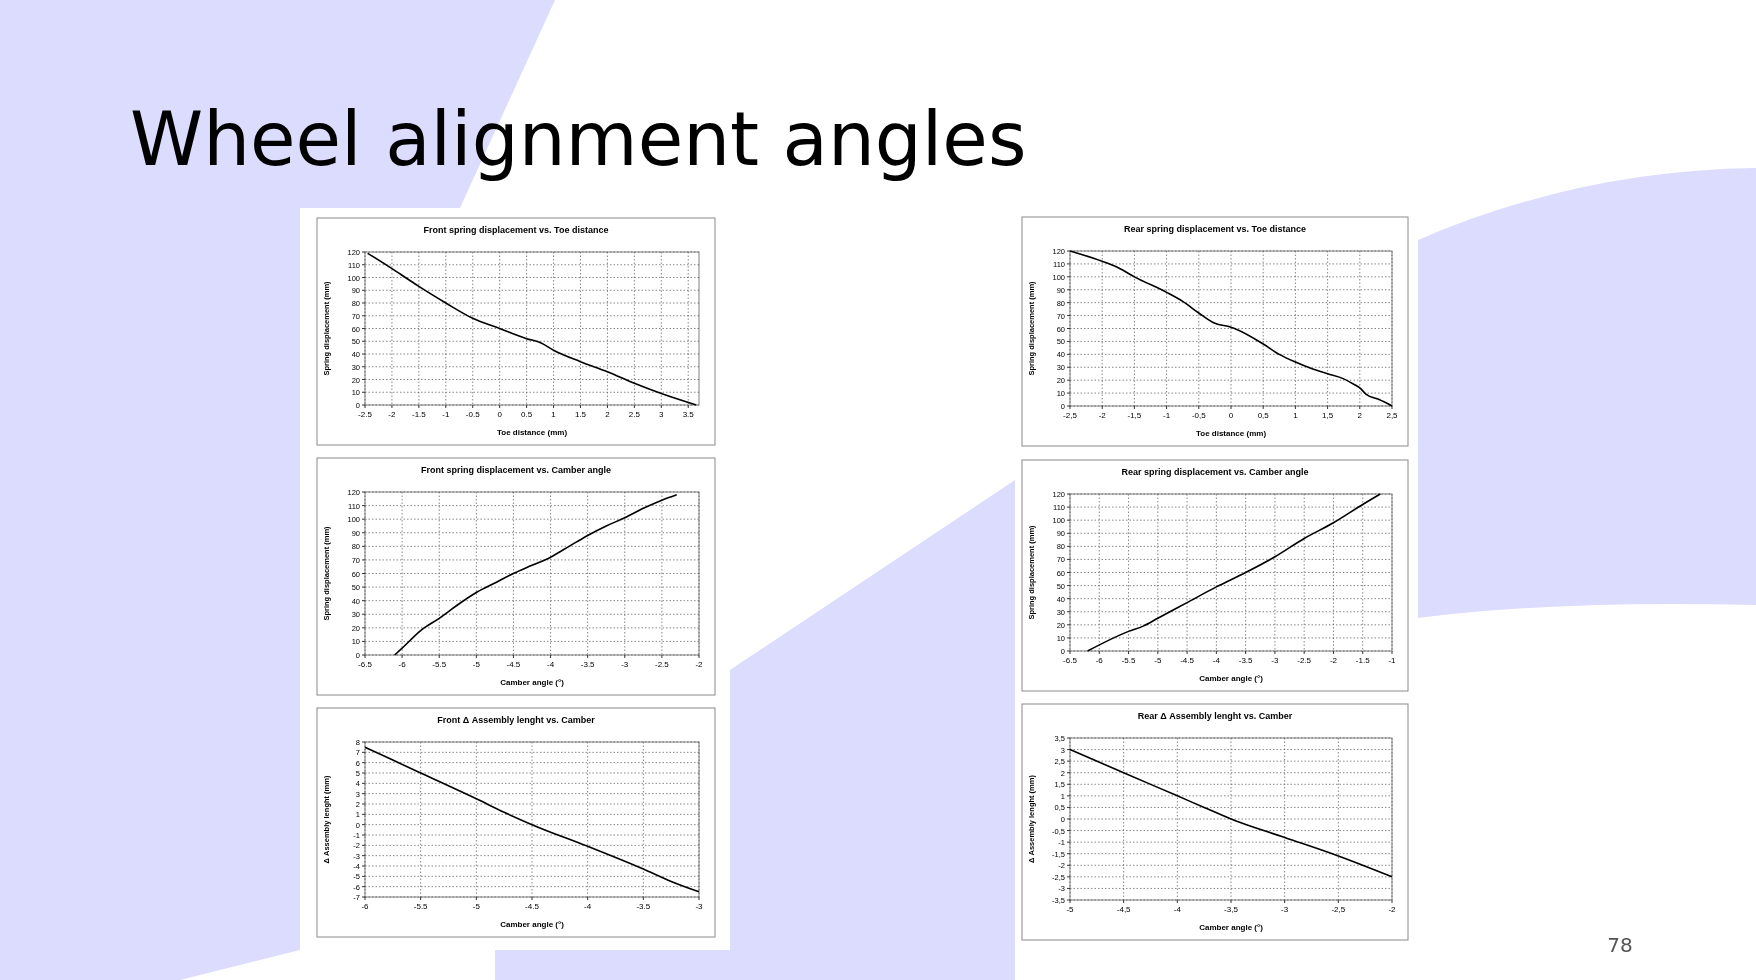 The width and height of the screenshot is (1756, 980). Describe the element at coordinates (473, 414) in the screenshot. I see `x-tick-label: -0.5` at that location.